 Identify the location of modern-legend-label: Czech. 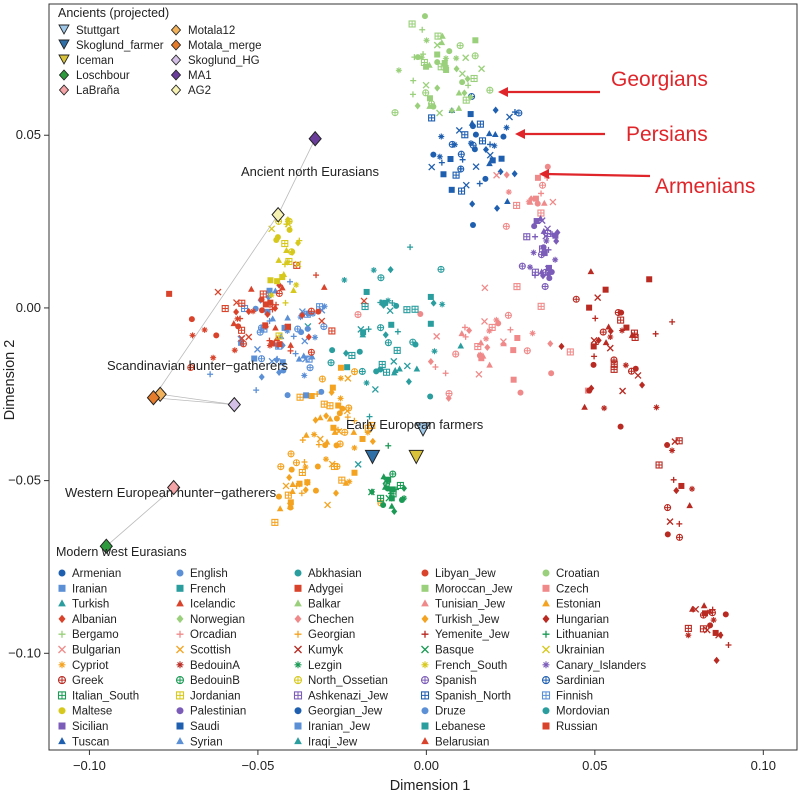
(572, 589).